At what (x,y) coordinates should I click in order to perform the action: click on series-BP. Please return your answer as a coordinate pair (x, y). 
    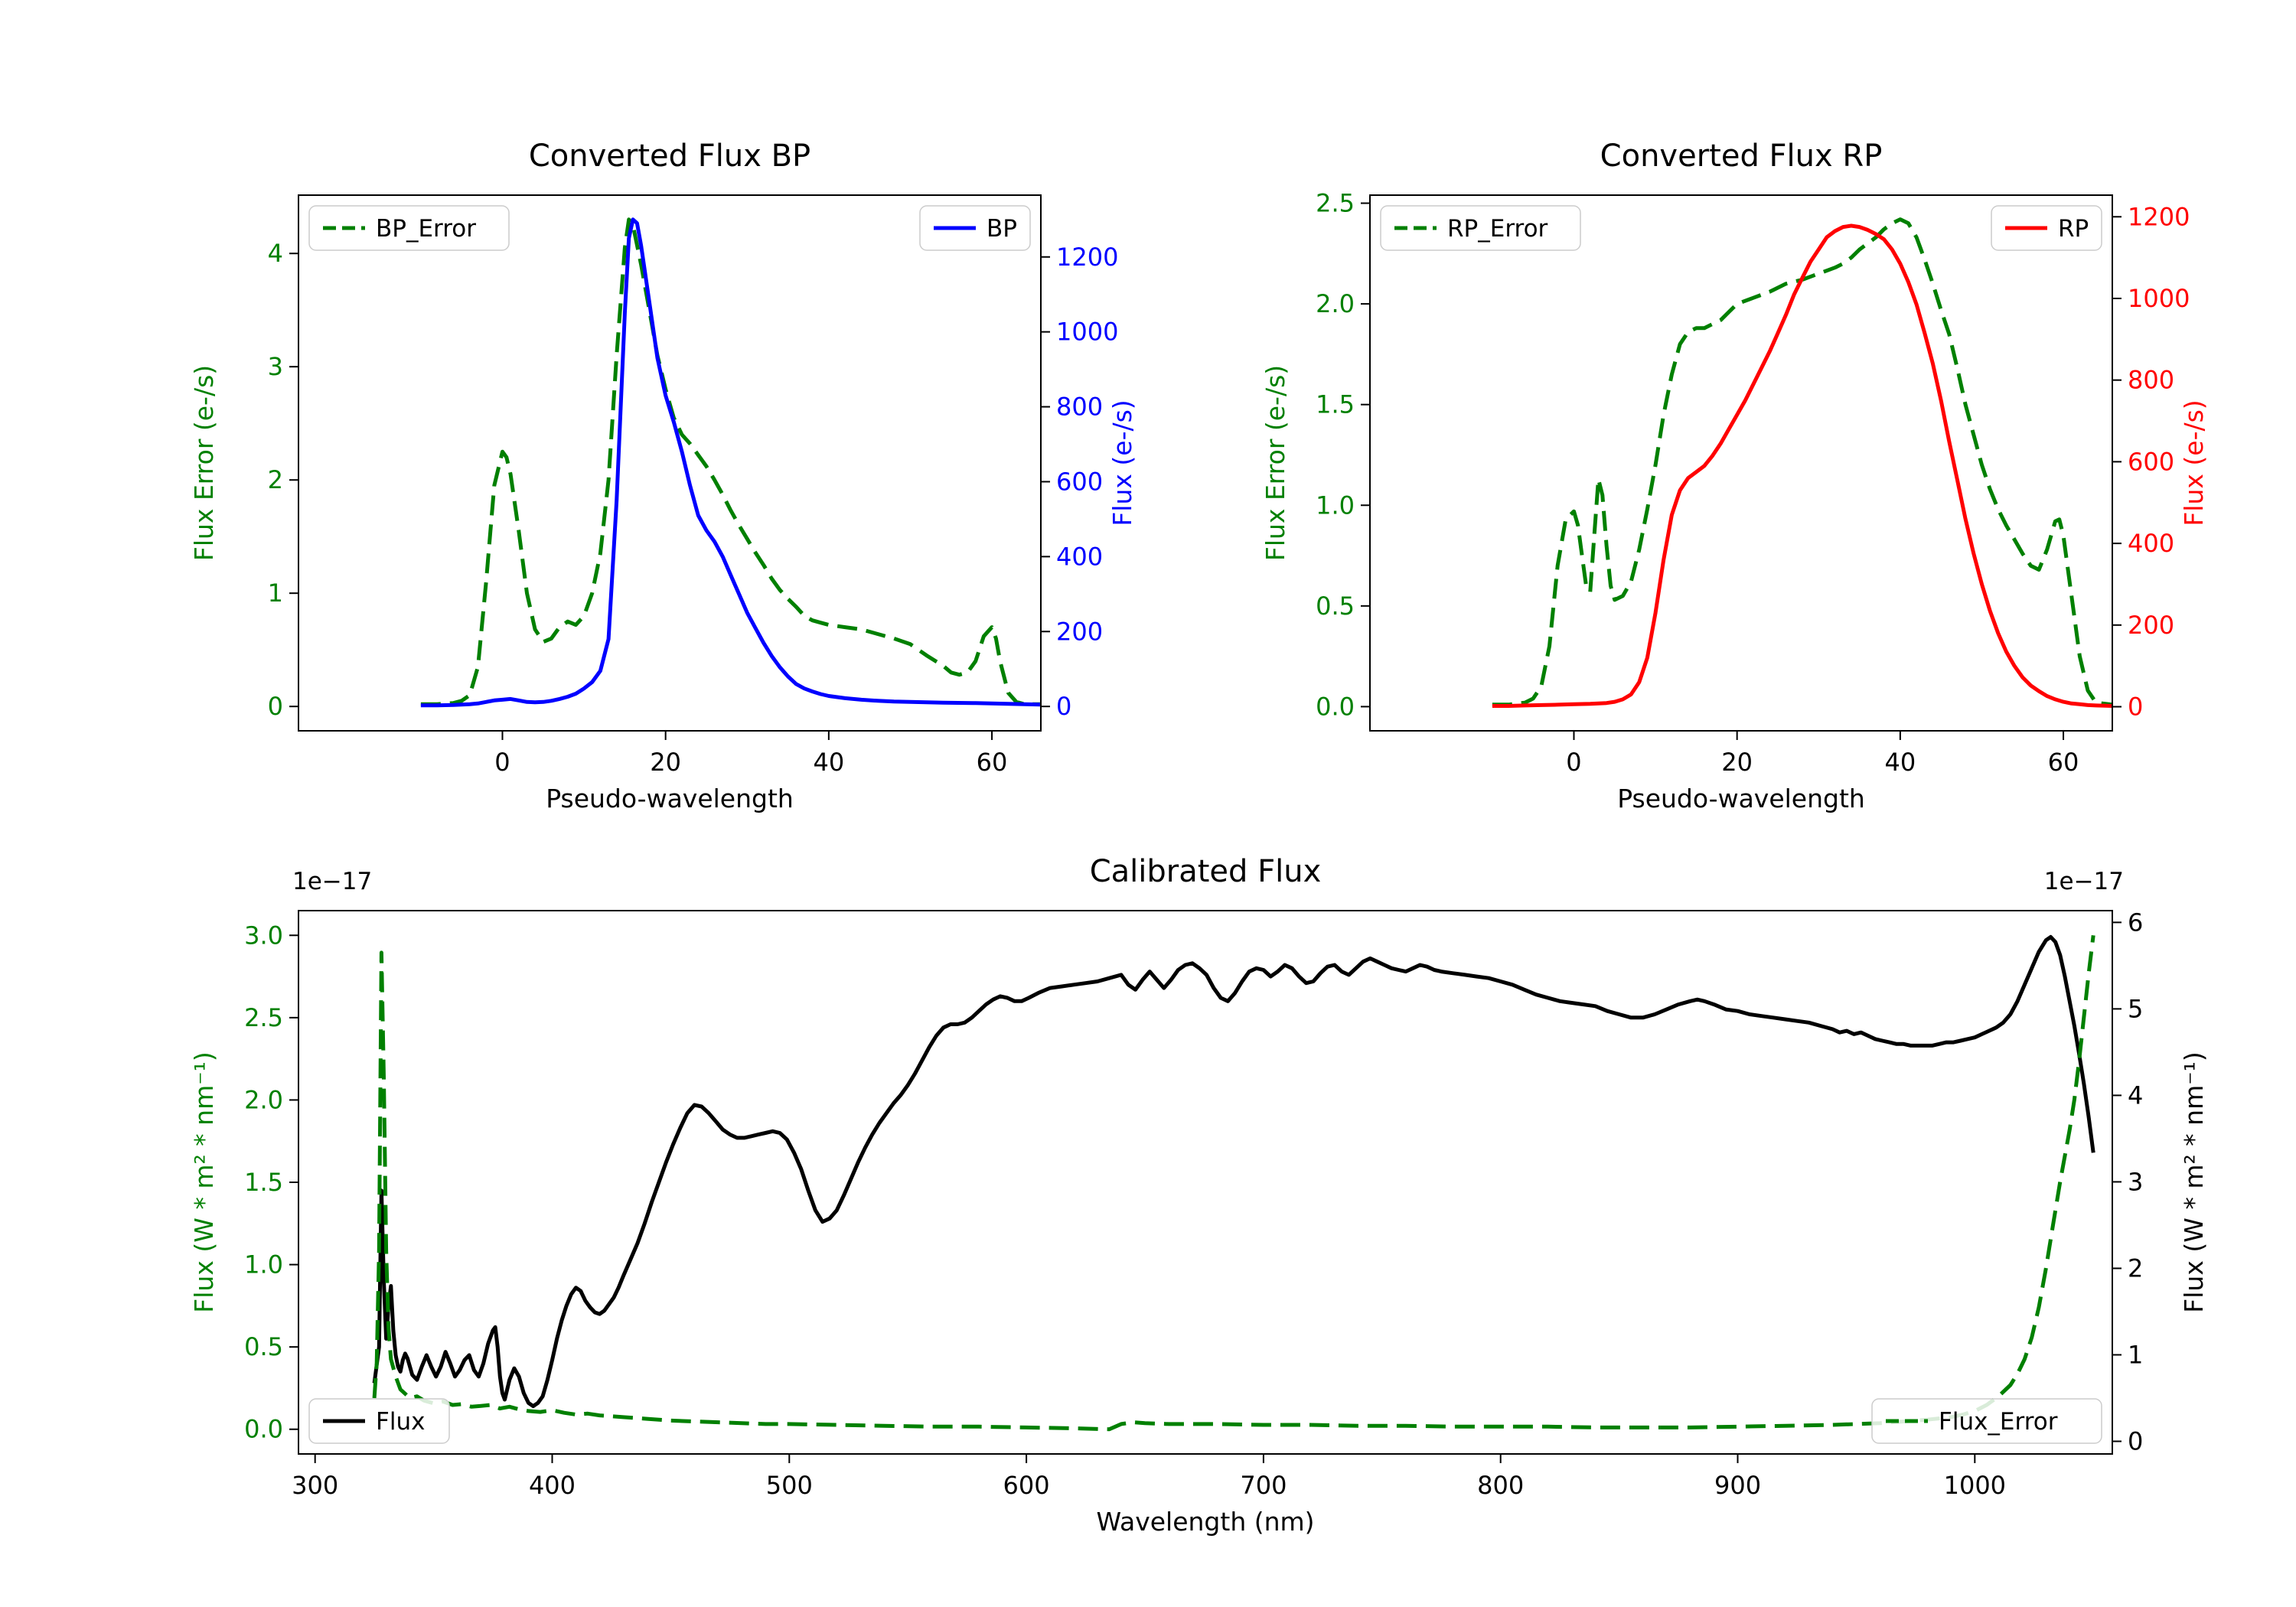
    Looking at the image, I should click on (730, 463).